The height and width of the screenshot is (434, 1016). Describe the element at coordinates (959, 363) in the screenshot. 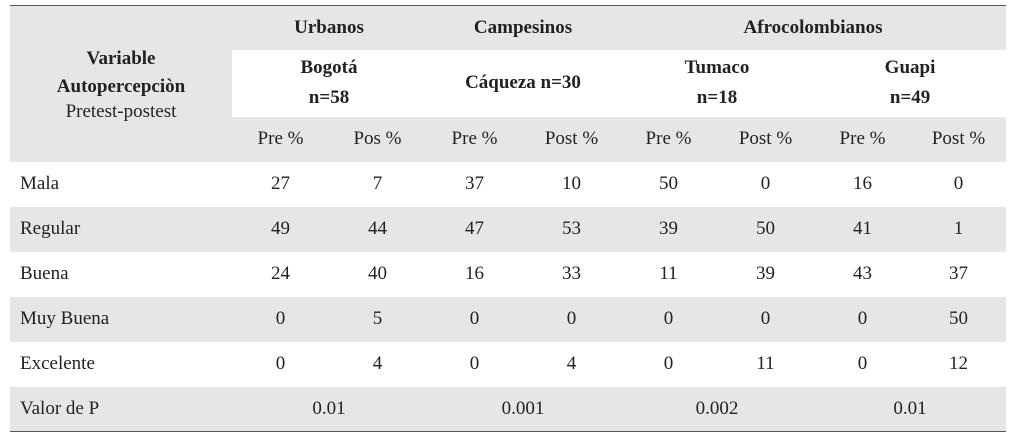

I see `table-cell: 12` at that location.